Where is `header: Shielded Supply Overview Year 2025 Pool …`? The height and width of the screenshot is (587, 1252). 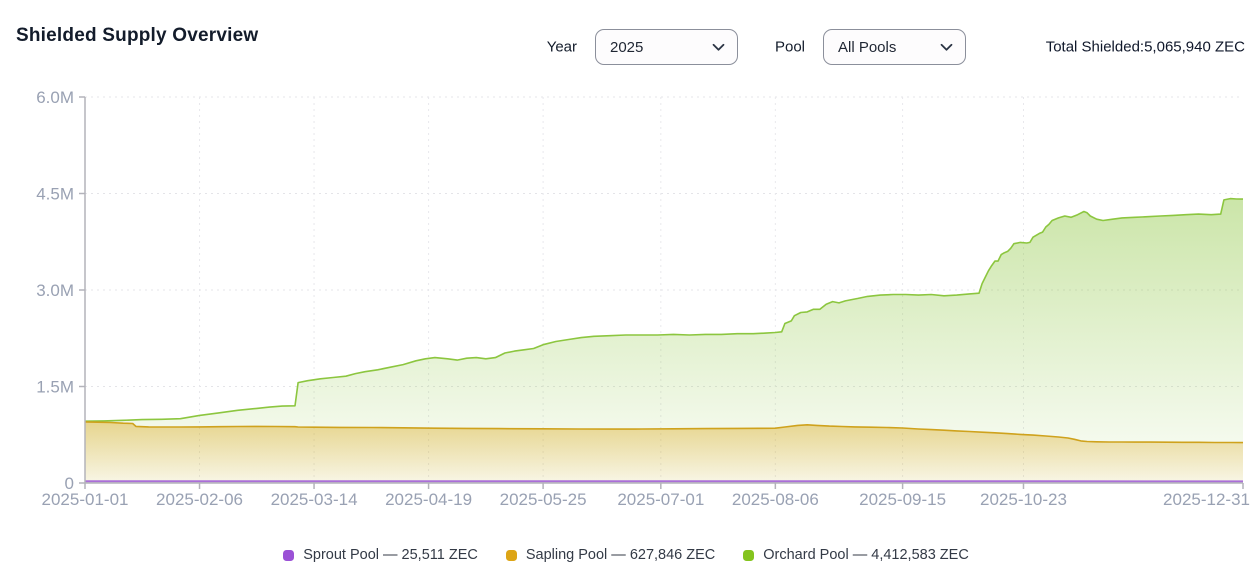 header: Shielded Supply Overview Year 2025 Pool … is located at coordinates (626, 36).